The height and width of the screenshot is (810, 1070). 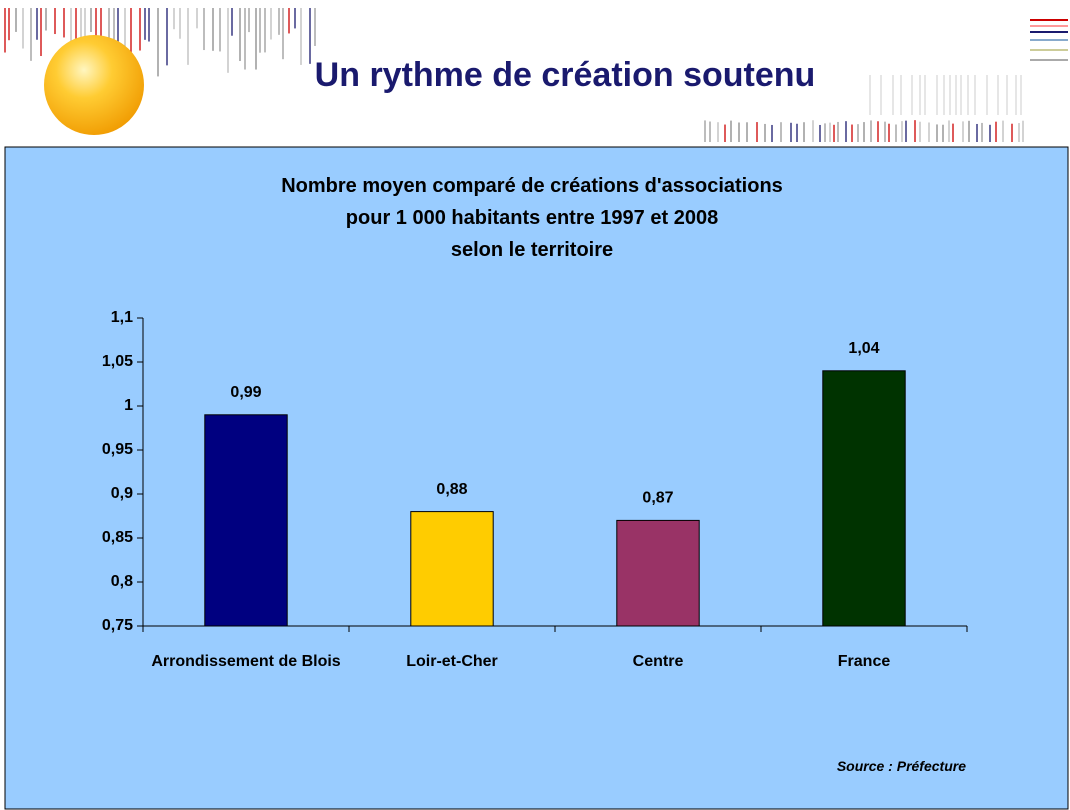 What do you see at coordinates (128, 405) in the screenshot?
I see `y-tick-label: 1` at bounding box center [128, 405].